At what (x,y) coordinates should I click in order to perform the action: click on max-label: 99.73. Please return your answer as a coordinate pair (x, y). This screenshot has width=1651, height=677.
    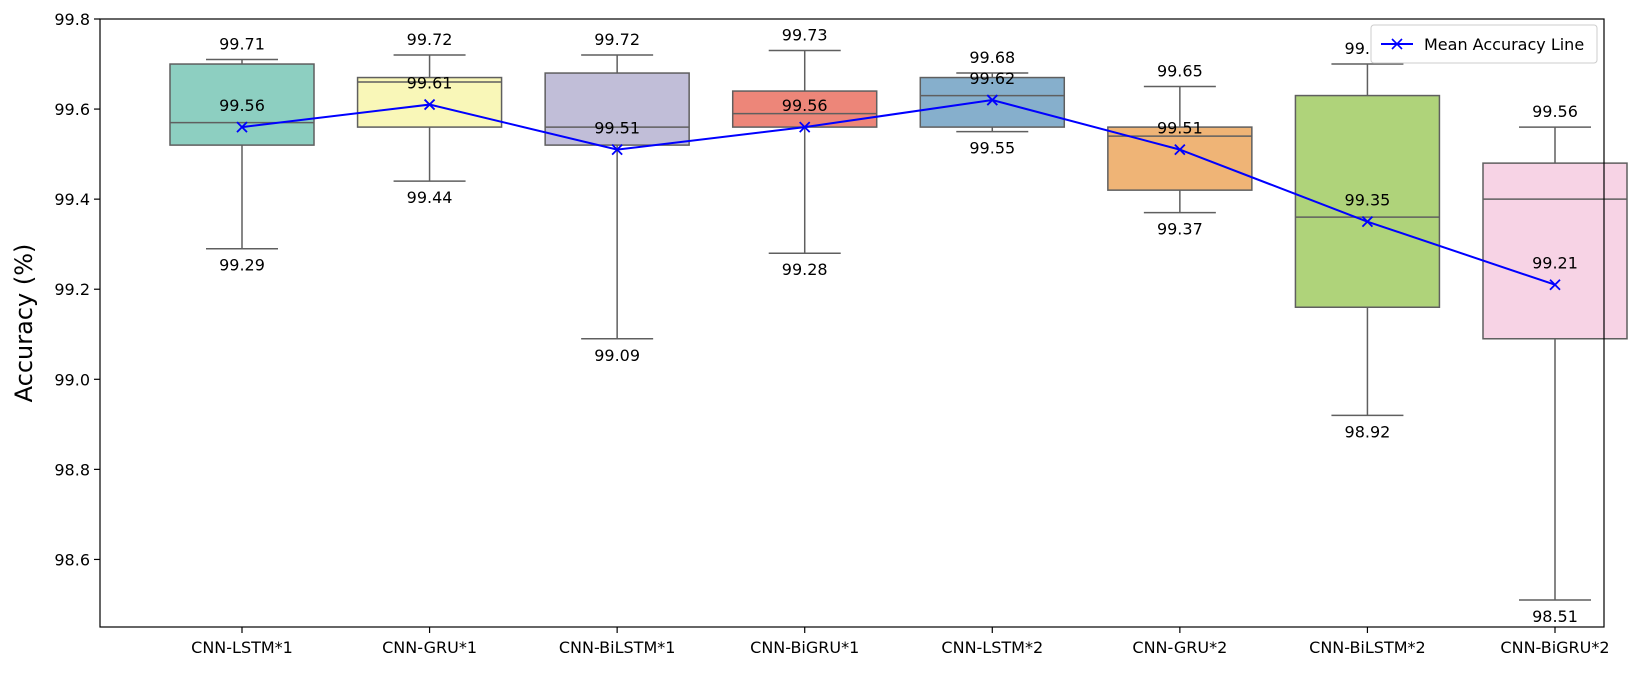
    Looking at the image, I should click on (805, 35).